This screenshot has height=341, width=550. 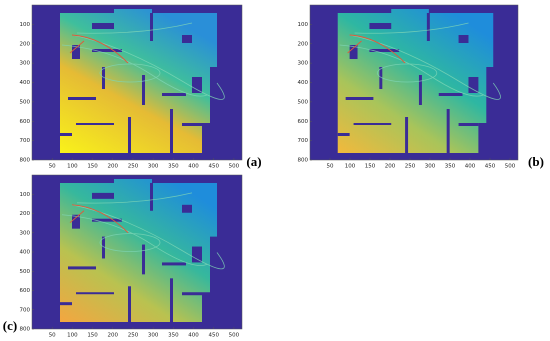 What do you see at coordinates (10, 325) in the screenshot?
I see `panel-label: (c)` at bounding box center [10, 325].